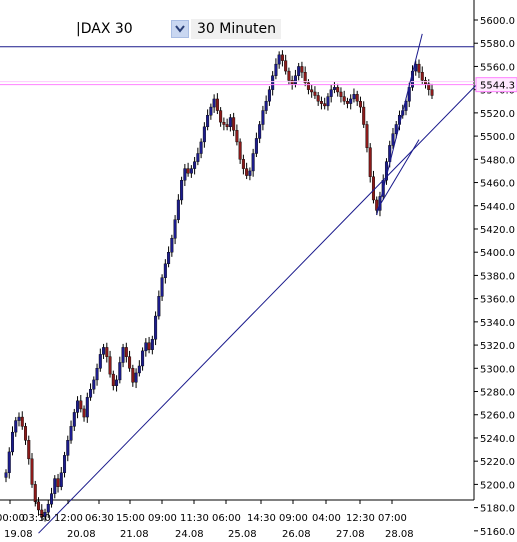 The image size is (517, 542). Describe the element at coordinates (497, 300) in the screenshot. I see `y-tick-label: 5360.0` at that location.